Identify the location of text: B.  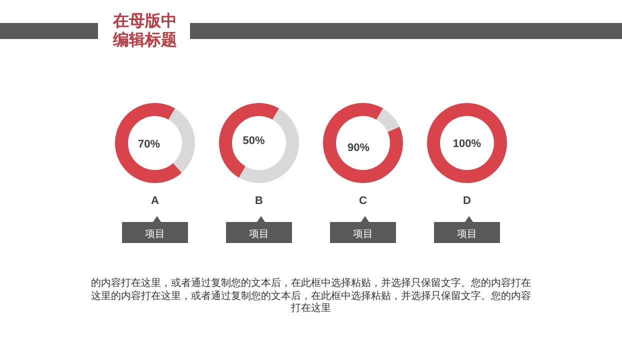
(259, 201).